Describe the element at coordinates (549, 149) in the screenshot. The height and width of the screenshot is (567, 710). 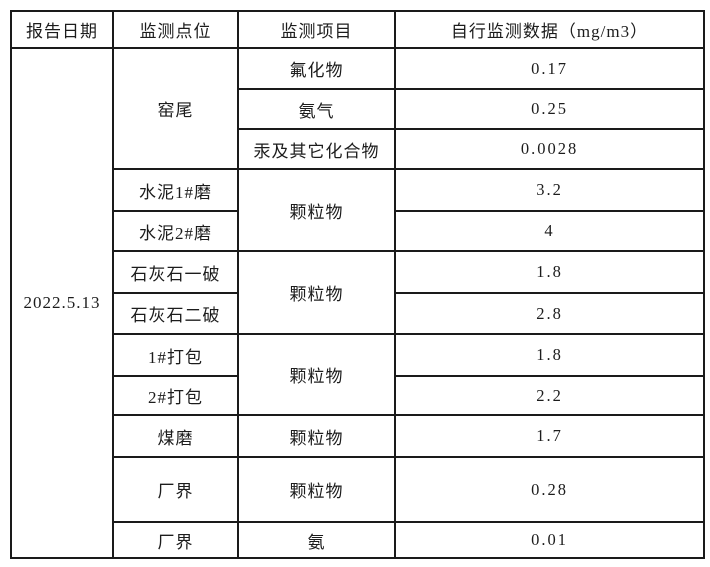
I see `value-cell: 0.0028` at that location.